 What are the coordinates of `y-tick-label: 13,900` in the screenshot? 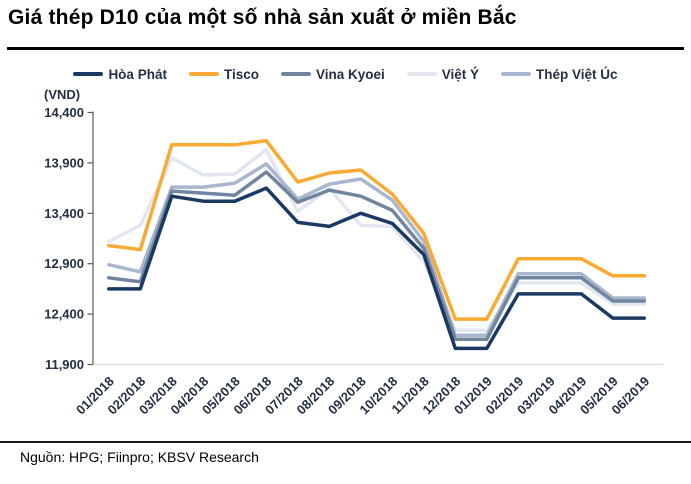 It's located at (64, 162).